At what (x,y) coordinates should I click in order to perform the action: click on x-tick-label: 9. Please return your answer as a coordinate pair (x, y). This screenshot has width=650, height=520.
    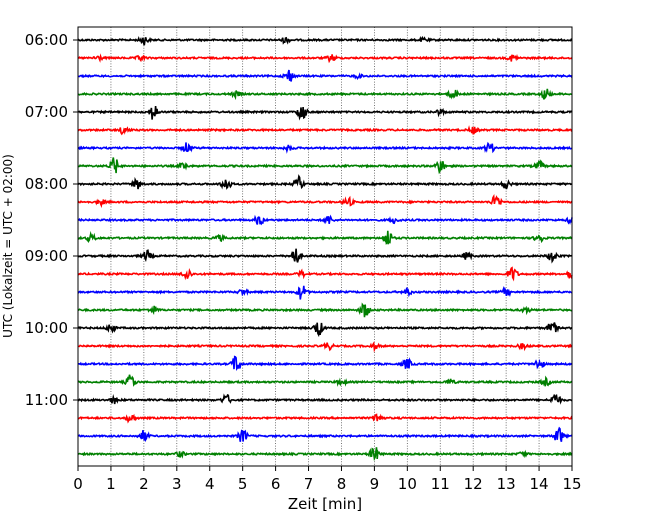
    Looking at the image, I should click on (375, 484).